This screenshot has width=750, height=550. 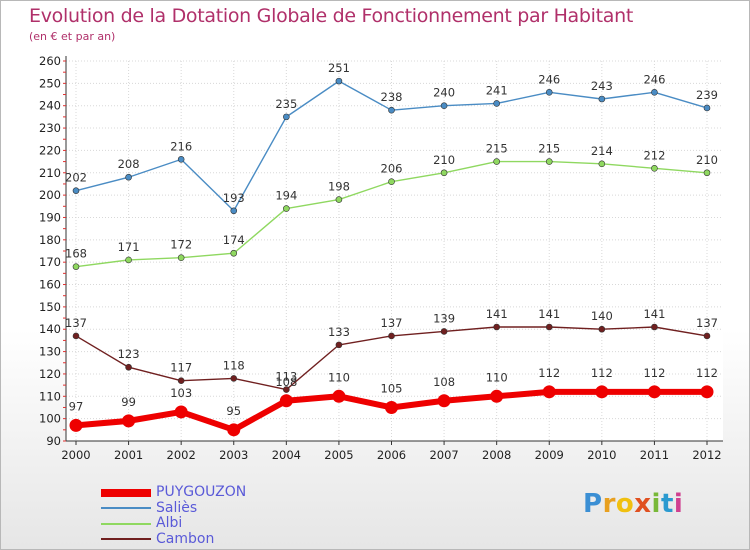 What do you see at coordinates (181, 245) in the screenshot?
I see `data-label: 172` at bounding box center [181, 245].